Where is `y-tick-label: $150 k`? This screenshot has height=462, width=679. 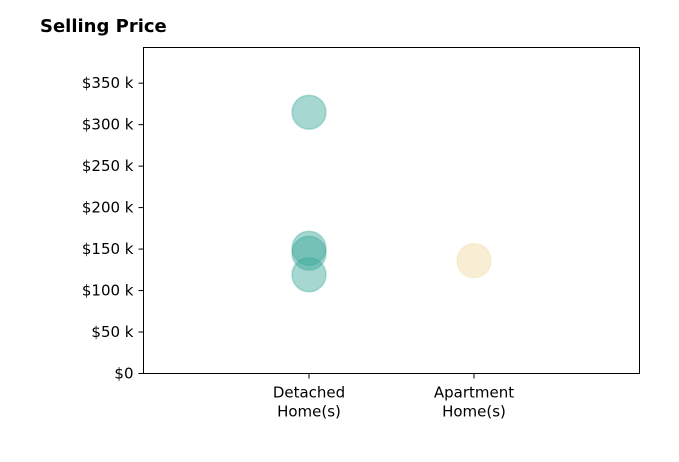
y-tick-label: $150 k is located at coordinates (108, 249).